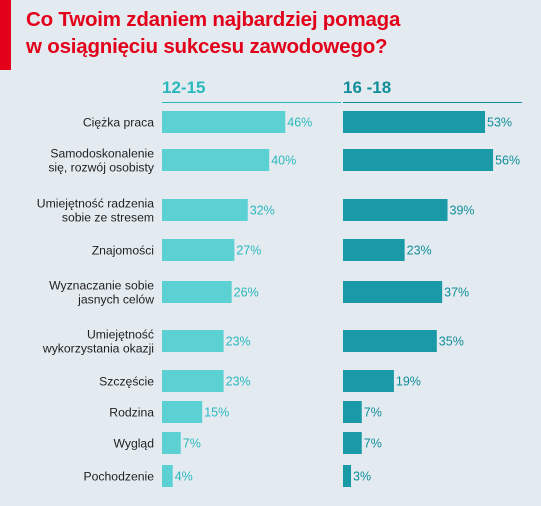 Image resolution: width=541 pixels, height=506 pixels. Describe the element at coordinates (246, 293) in the screenshot. I see `value-label-12-15: 26%` at that location.